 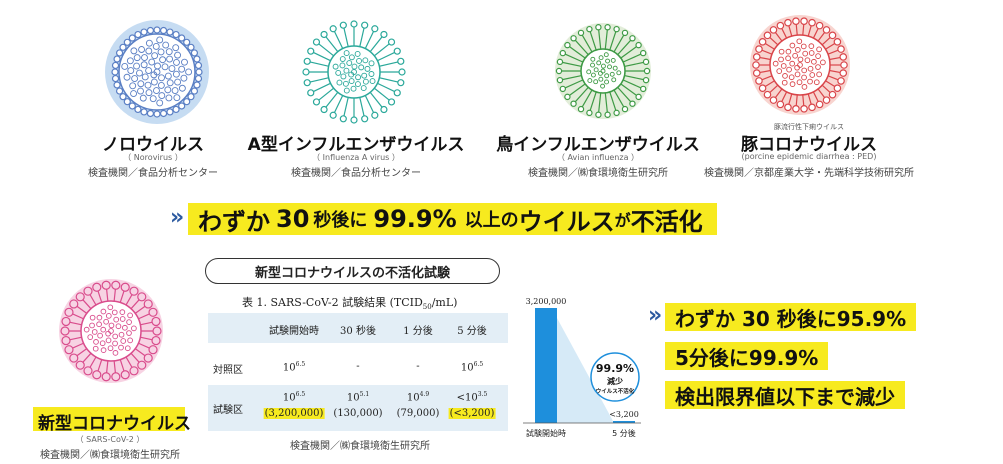 I want to click on sars-cov-2-latin: （ SARS-CoV-2 ）, so click(x=110, y=439).